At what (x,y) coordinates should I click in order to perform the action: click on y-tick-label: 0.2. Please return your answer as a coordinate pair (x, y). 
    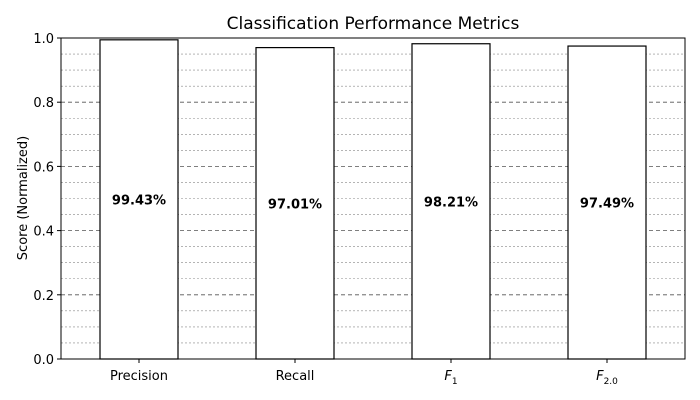
    Looking at the image, I should click on (43, 296).